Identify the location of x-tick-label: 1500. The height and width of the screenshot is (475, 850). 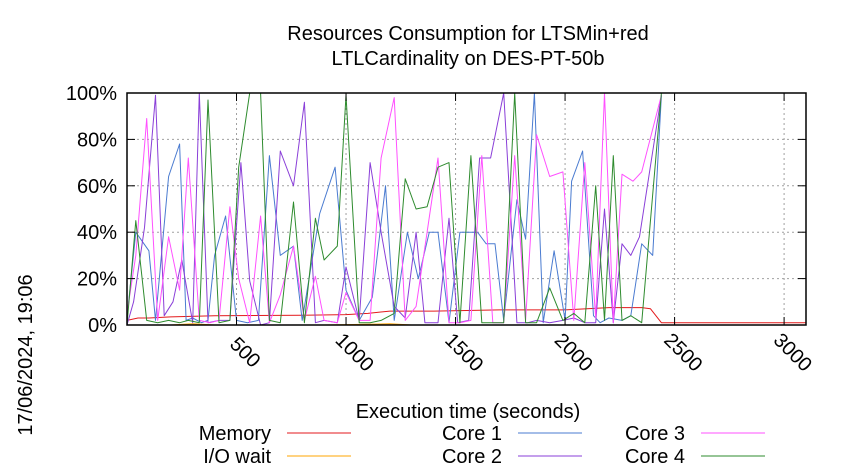
(463, 352).